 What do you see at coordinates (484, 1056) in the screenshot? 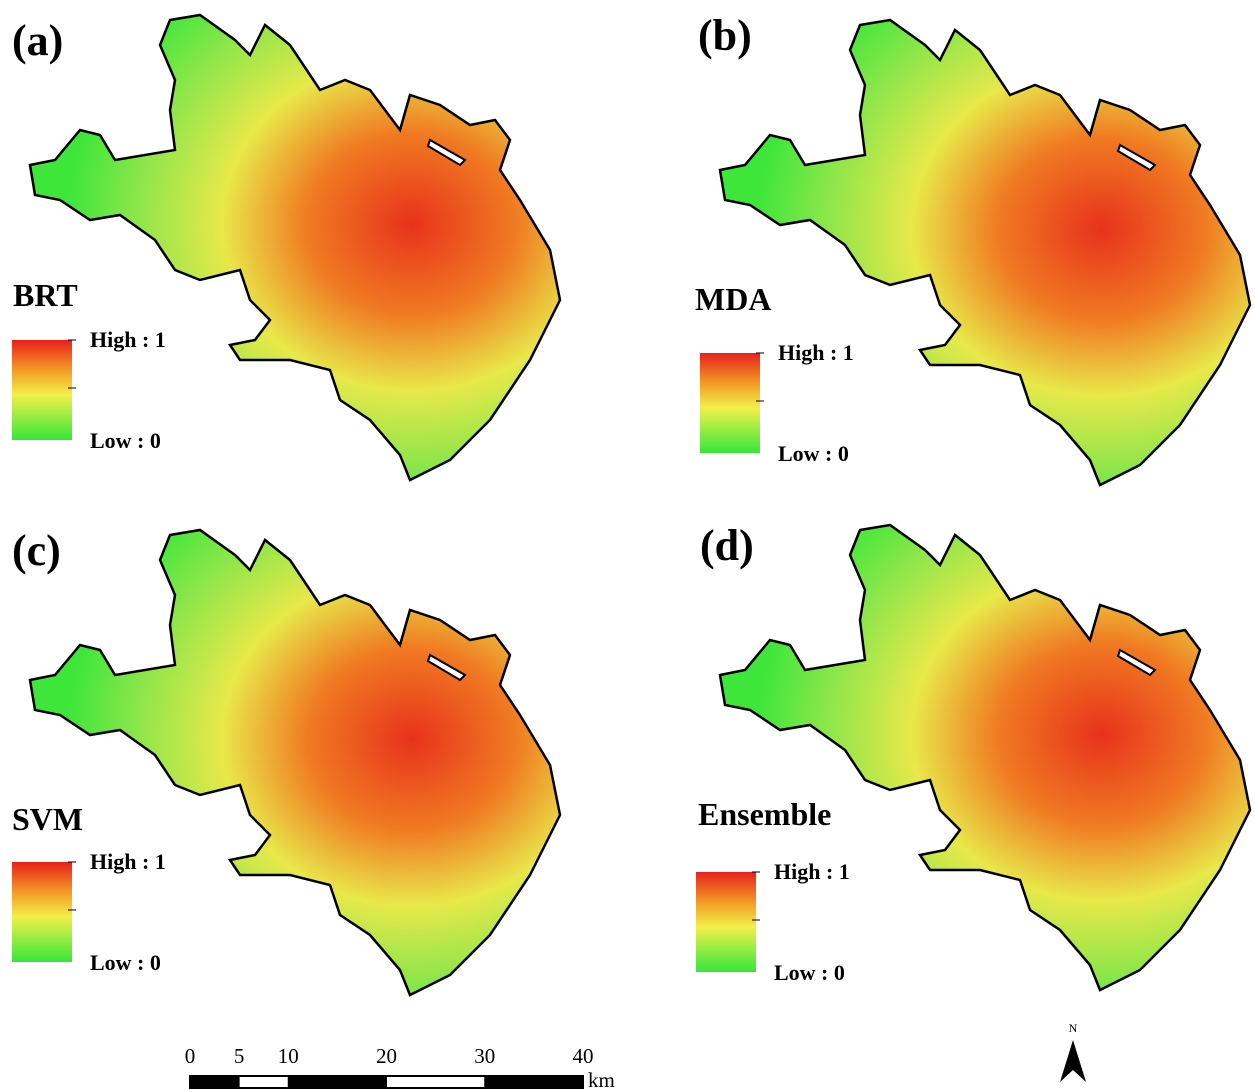
I see `scale-tick-label: 30` at bounding box center [484, 1056].